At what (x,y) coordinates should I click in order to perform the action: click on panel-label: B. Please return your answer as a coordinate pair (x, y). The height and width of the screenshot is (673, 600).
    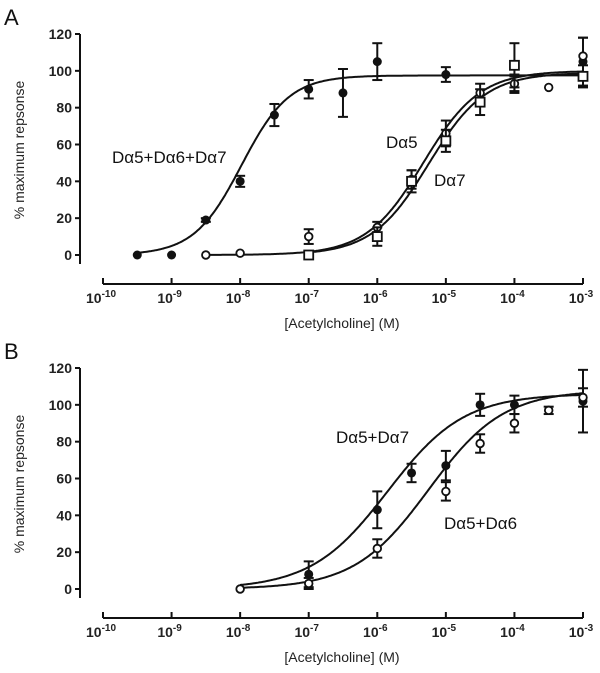
    Looking at the image, I should click on (11, 351).